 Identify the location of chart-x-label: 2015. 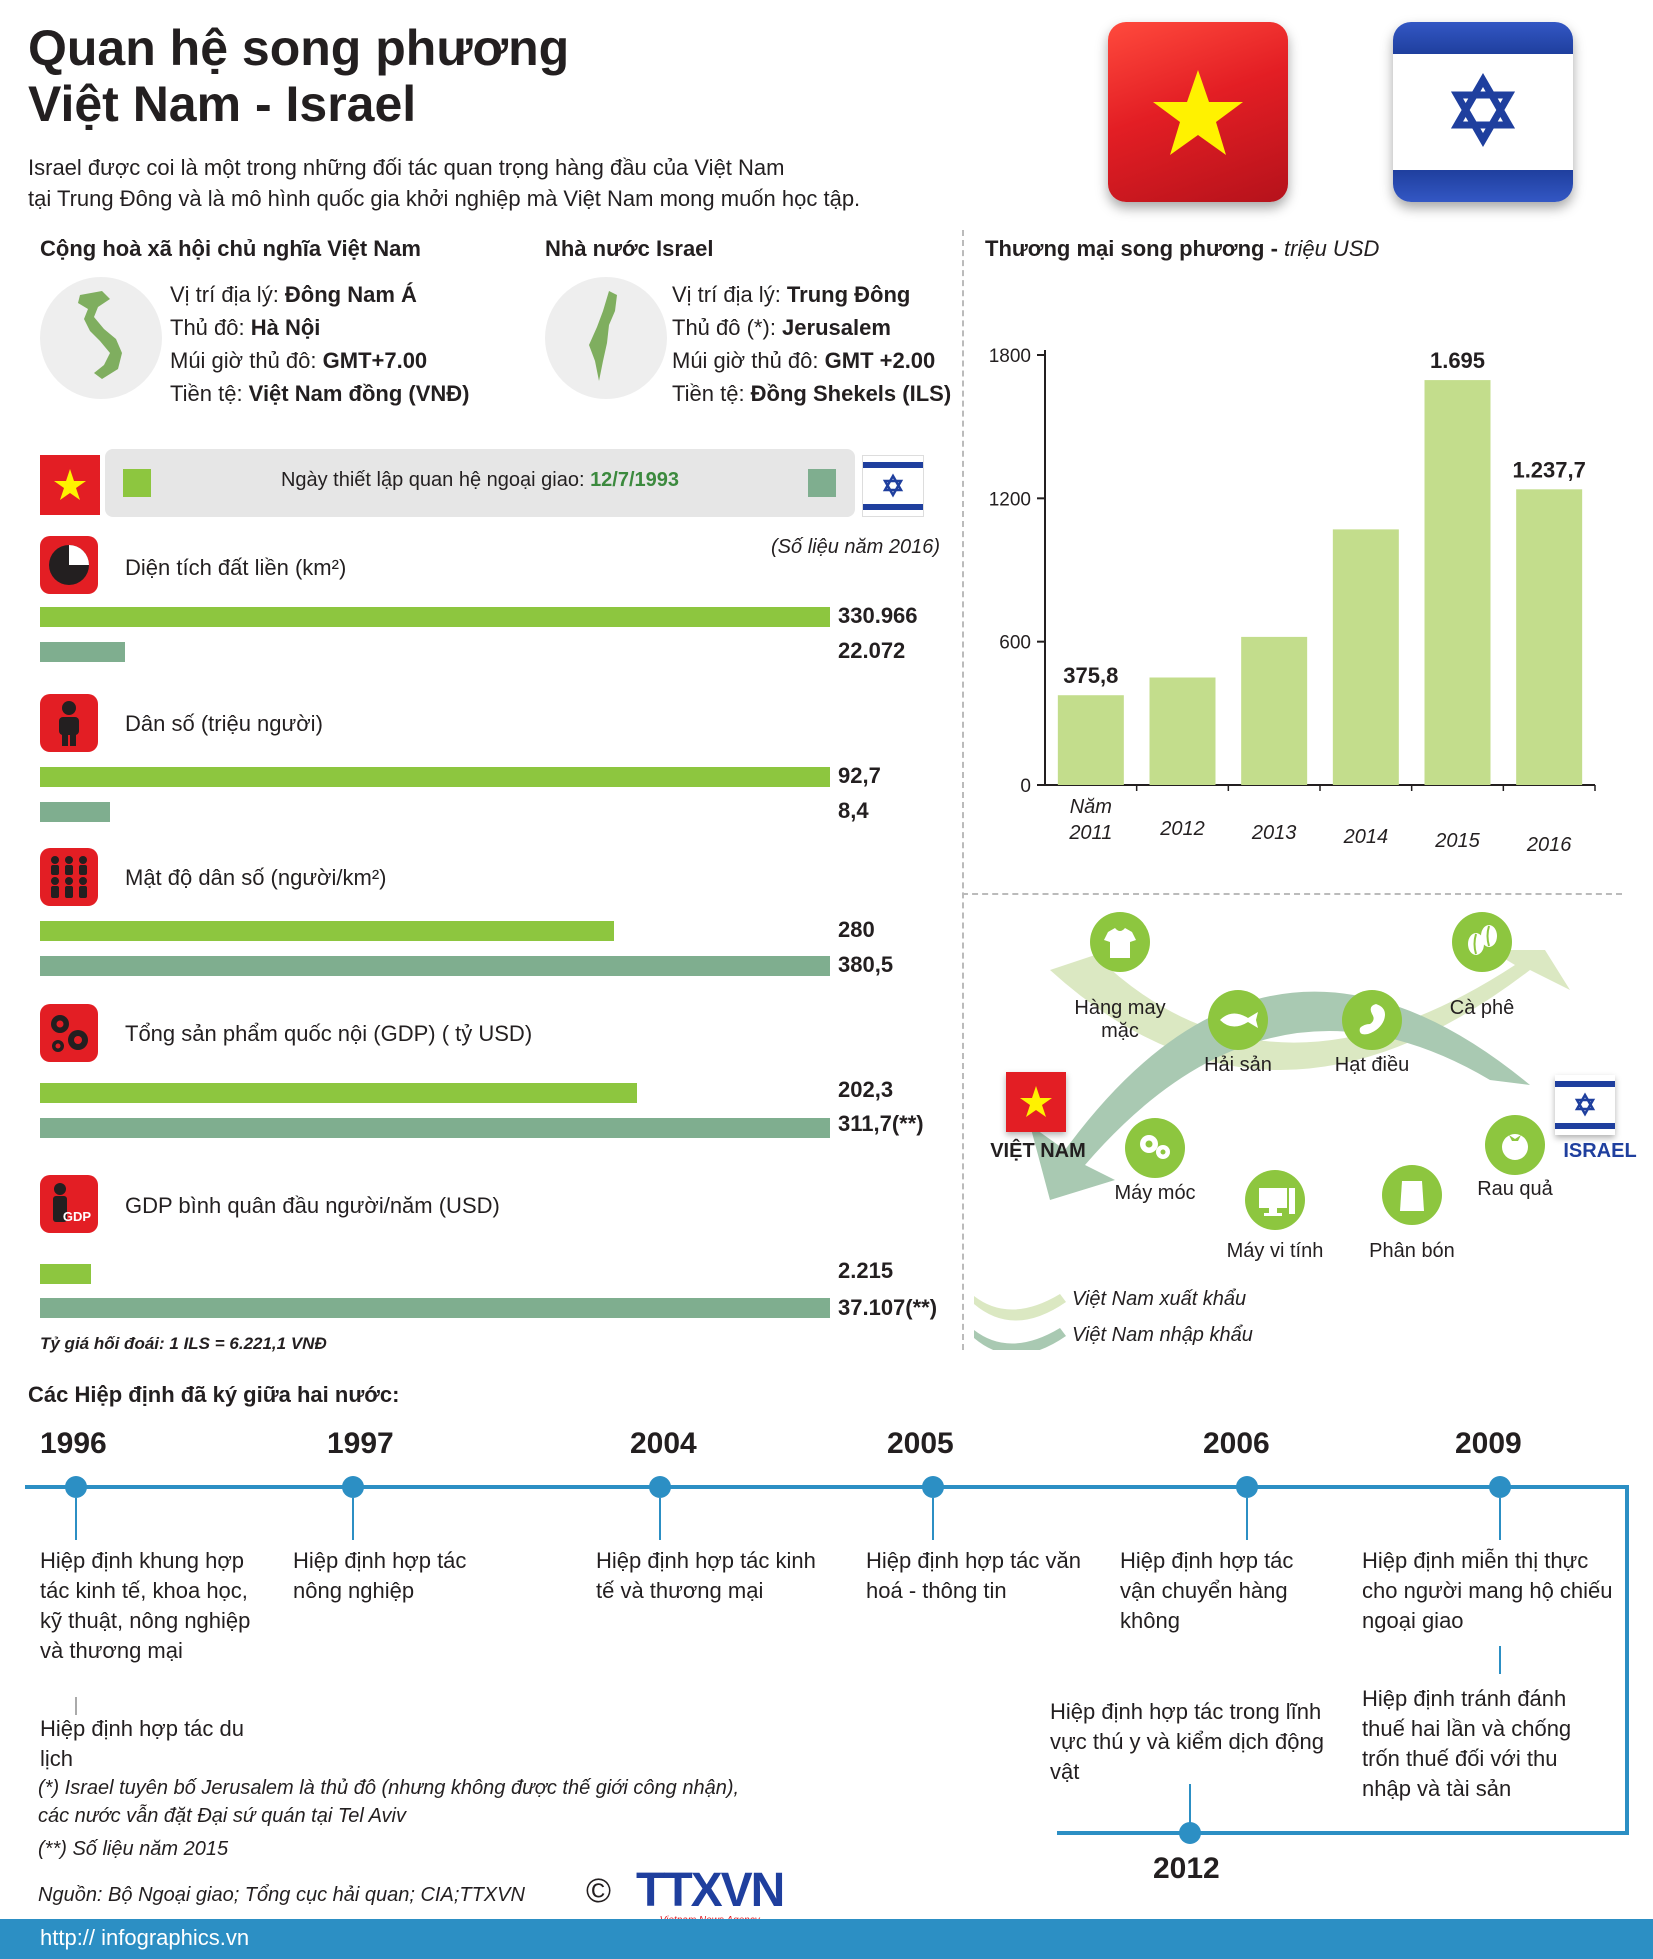
(1457, 841).